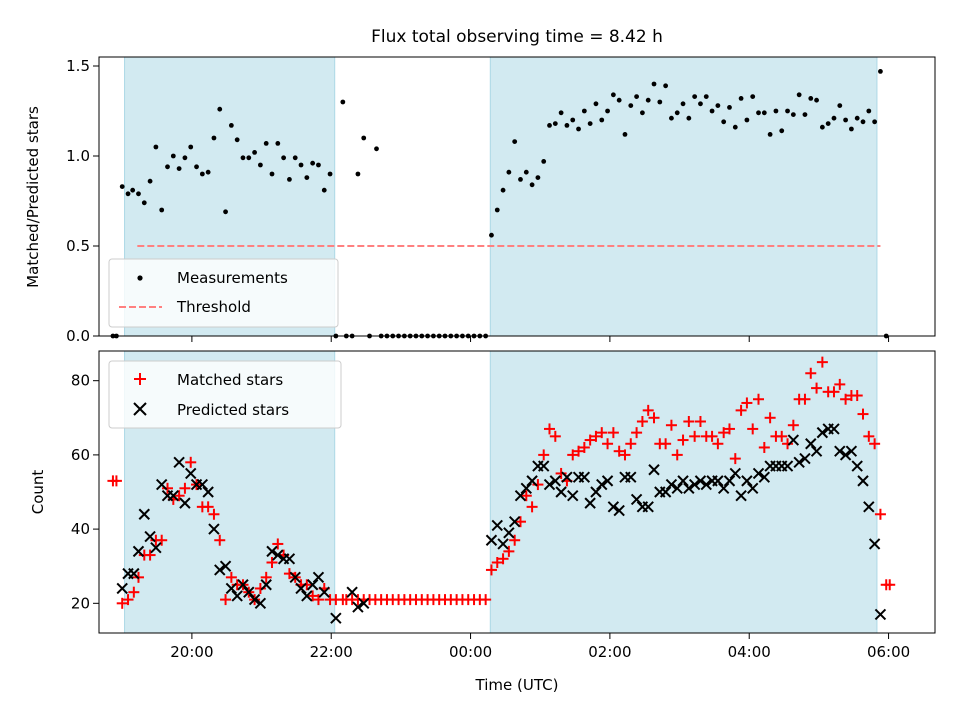  I want to click on x-tick-label: 00:00, so click(470, 652).